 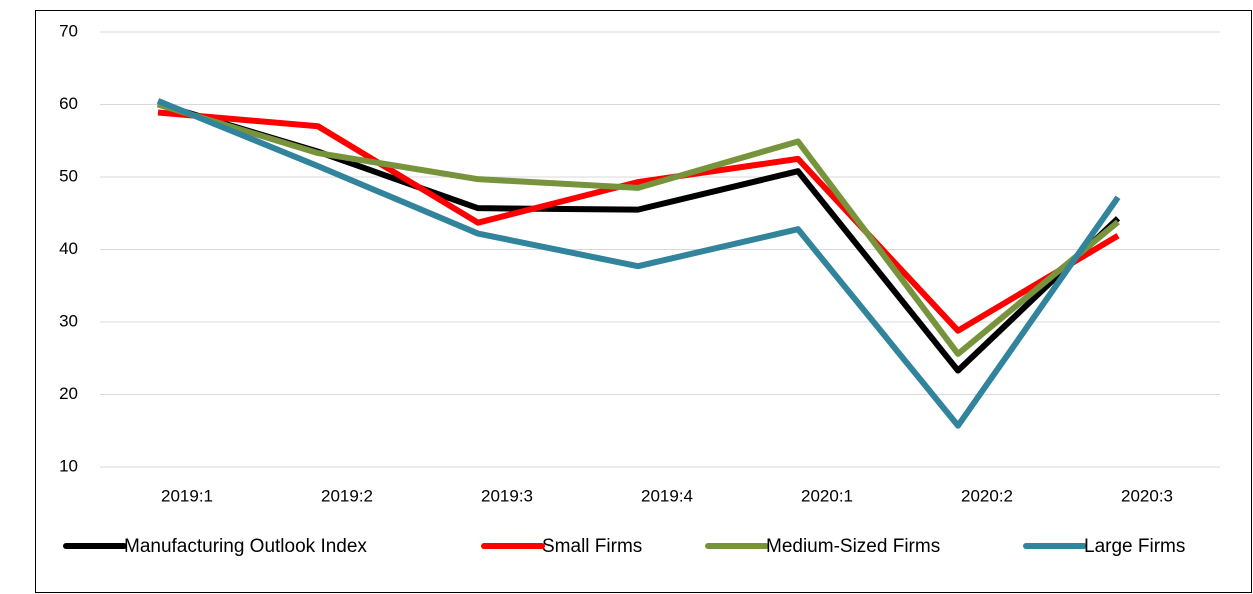 What do you see at coordinates (68, 175) in the screenshot?
I see `y-tick-label: 50` at bounding box center [68, 175].